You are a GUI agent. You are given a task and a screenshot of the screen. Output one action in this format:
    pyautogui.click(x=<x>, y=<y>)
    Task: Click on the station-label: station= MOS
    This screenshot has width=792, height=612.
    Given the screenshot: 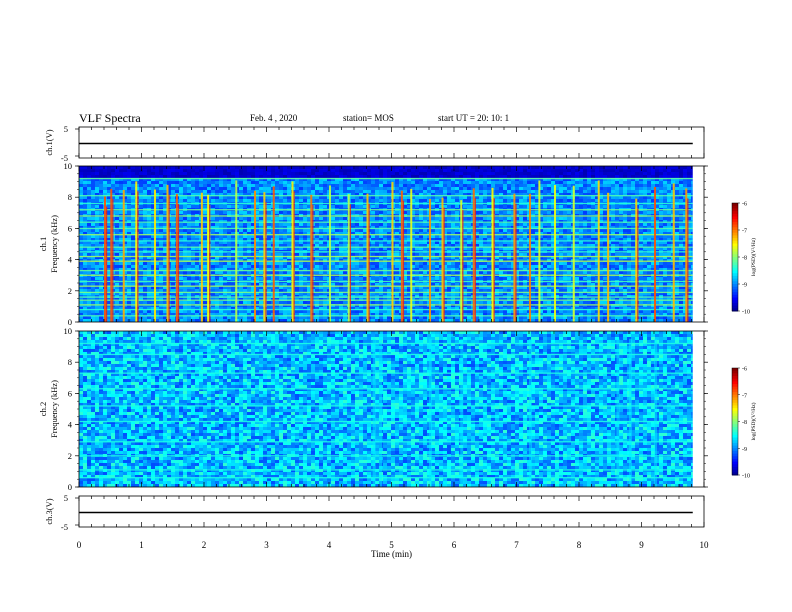 What is the action you would take?
    pyautogui.click(x=368, y=118)
    